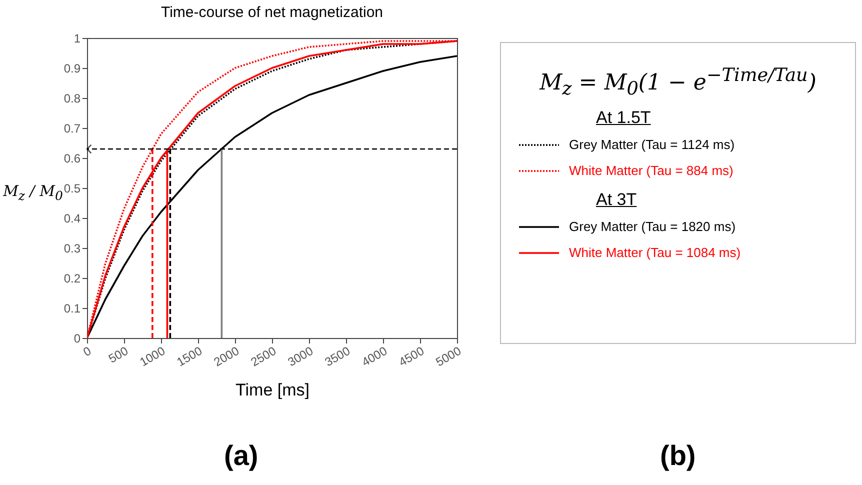 The image size is (862, 485). Describe the element at coordinates (448, 357) in the screenshot. I see `x-tick-label: 5000` at that location.